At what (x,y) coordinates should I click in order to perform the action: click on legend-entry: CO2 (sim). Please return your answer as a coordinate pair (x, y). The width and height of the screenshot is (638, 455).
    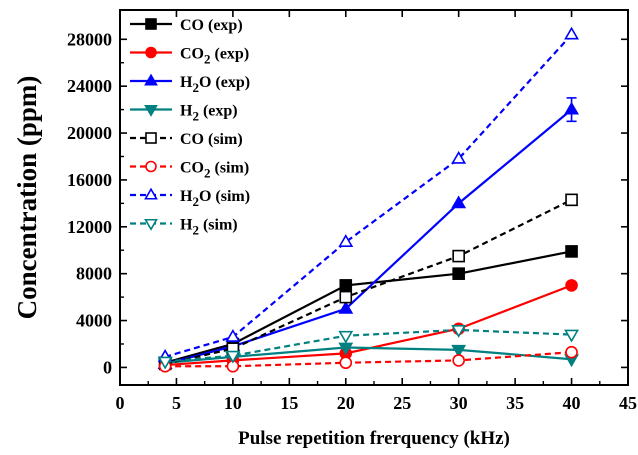
    Looking at the image, I should click on (189, 170).